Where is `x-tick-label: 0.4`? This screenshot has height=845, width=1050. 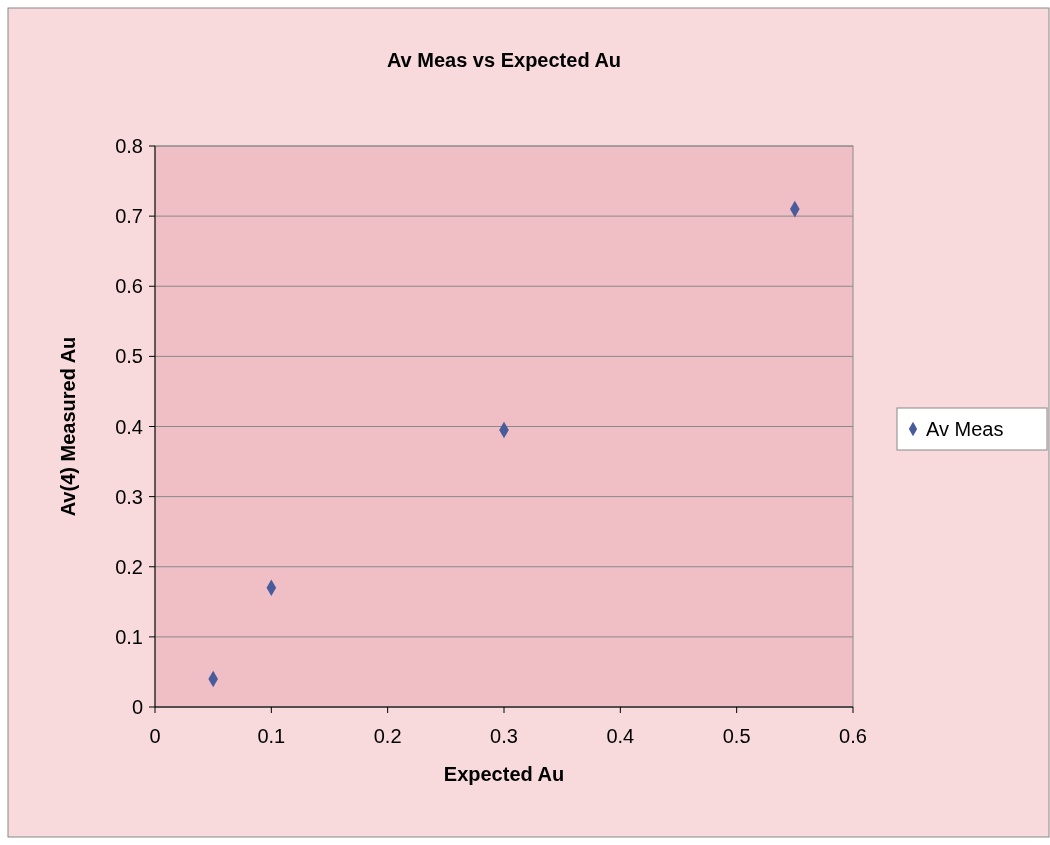
x-tick-label: 0.4 is located at coordinates (620, 736).